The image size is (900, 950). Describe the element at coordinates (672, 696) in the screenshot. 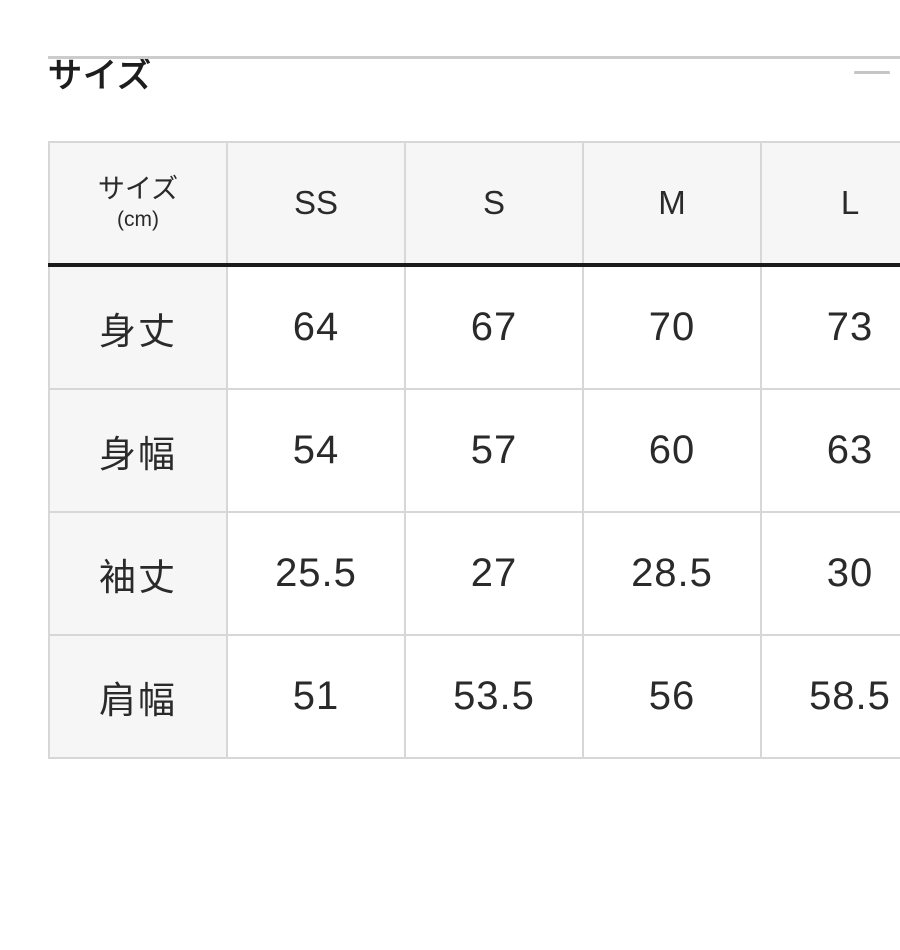

I see `size-value-cell: 56` at that location.